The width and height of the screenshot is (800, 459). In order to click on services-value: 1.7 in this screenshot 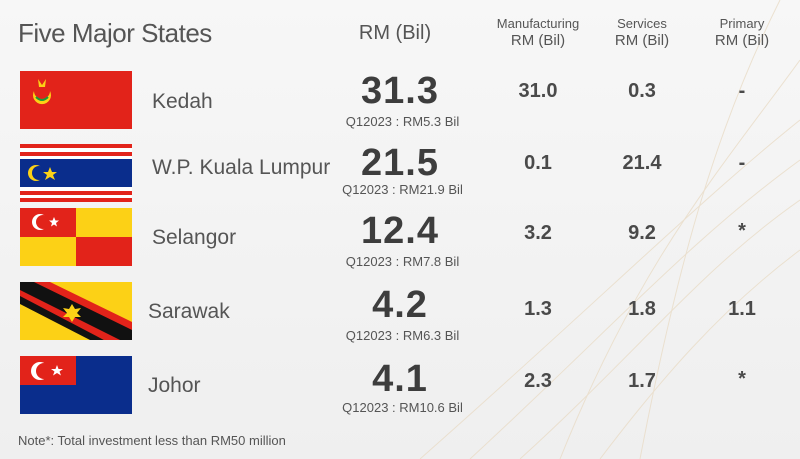, I will do `click(642, 381)`.